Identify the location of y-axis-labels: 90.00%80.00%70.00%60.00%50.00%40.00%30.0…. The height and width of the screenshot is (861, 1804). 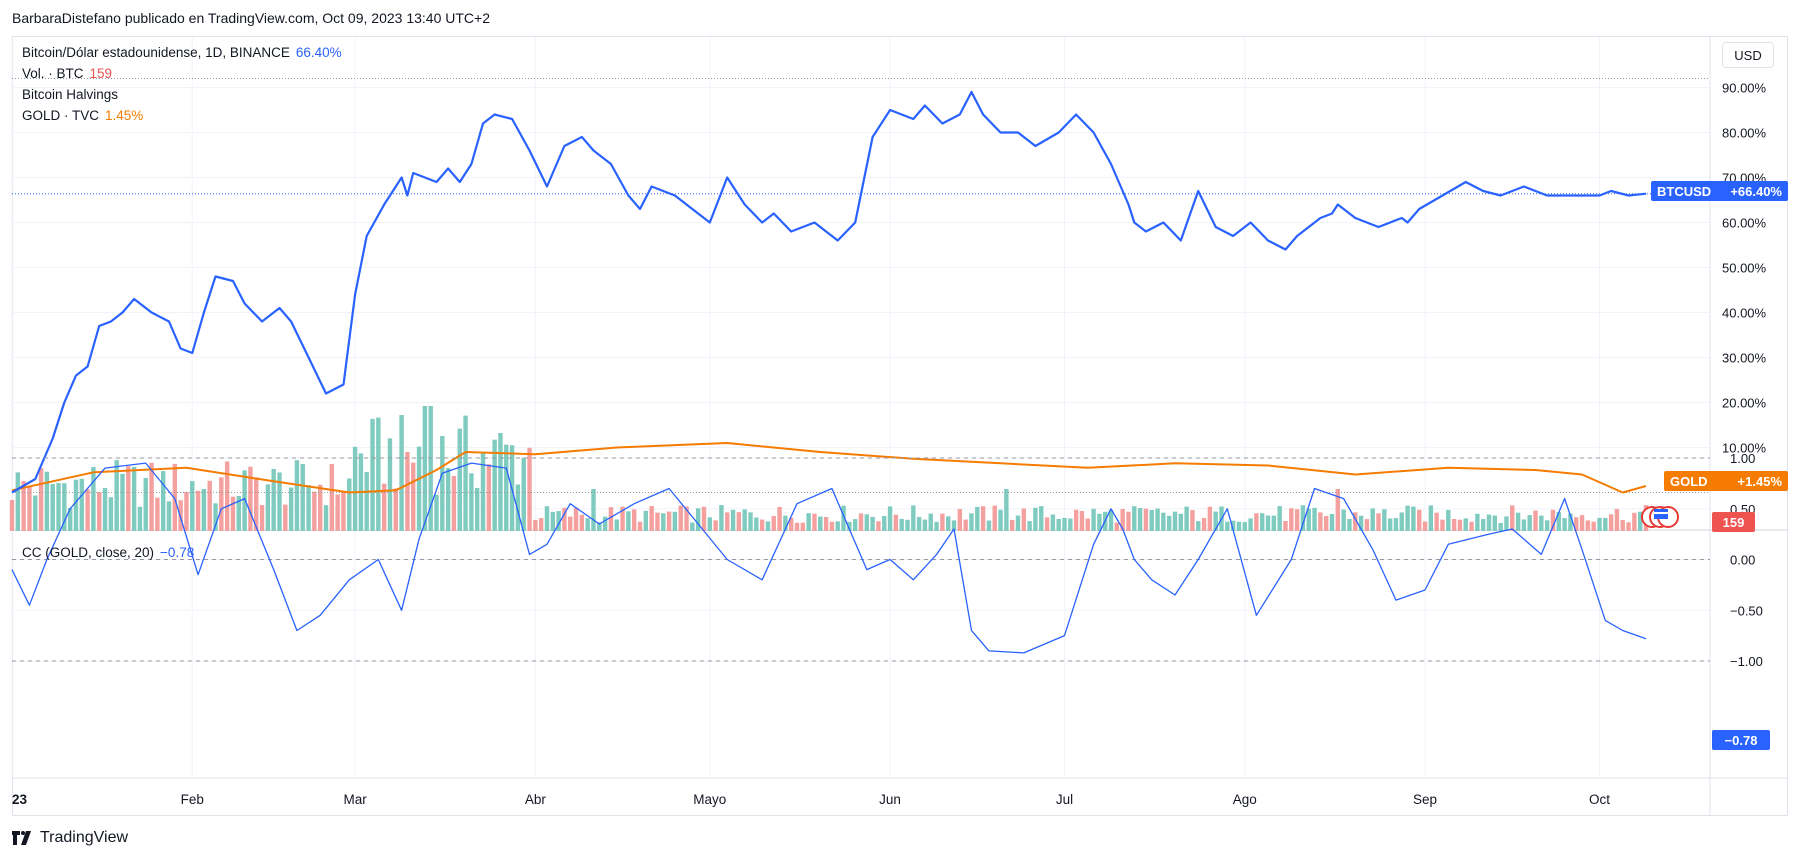
(1744, 375).